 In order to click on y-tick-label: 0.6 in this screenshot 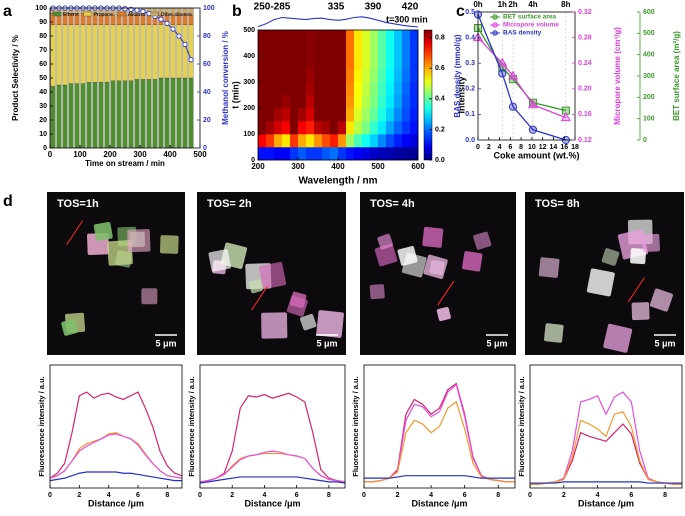, I will do `click(440, 68)`.